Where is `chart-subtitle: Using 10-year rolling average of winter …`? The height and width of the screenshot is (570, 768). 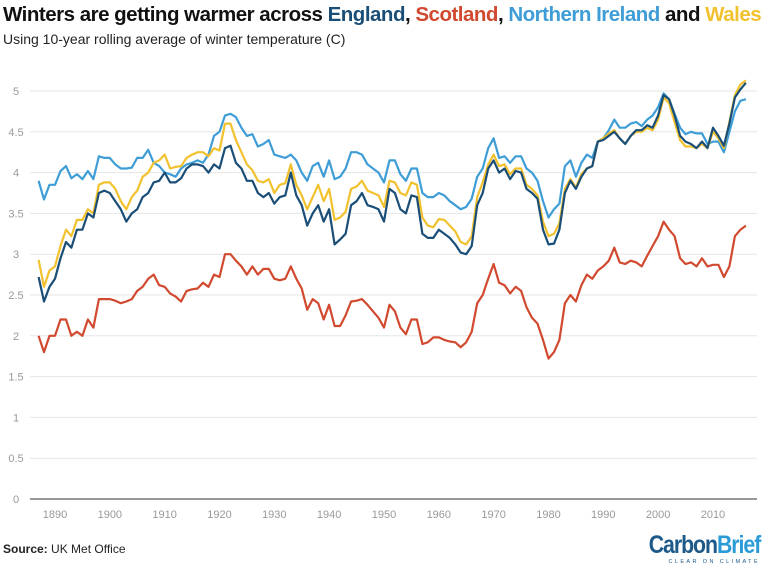
chart-subtitle: Using 10-year rolling average of winter … is located at coordinates (174, 39).